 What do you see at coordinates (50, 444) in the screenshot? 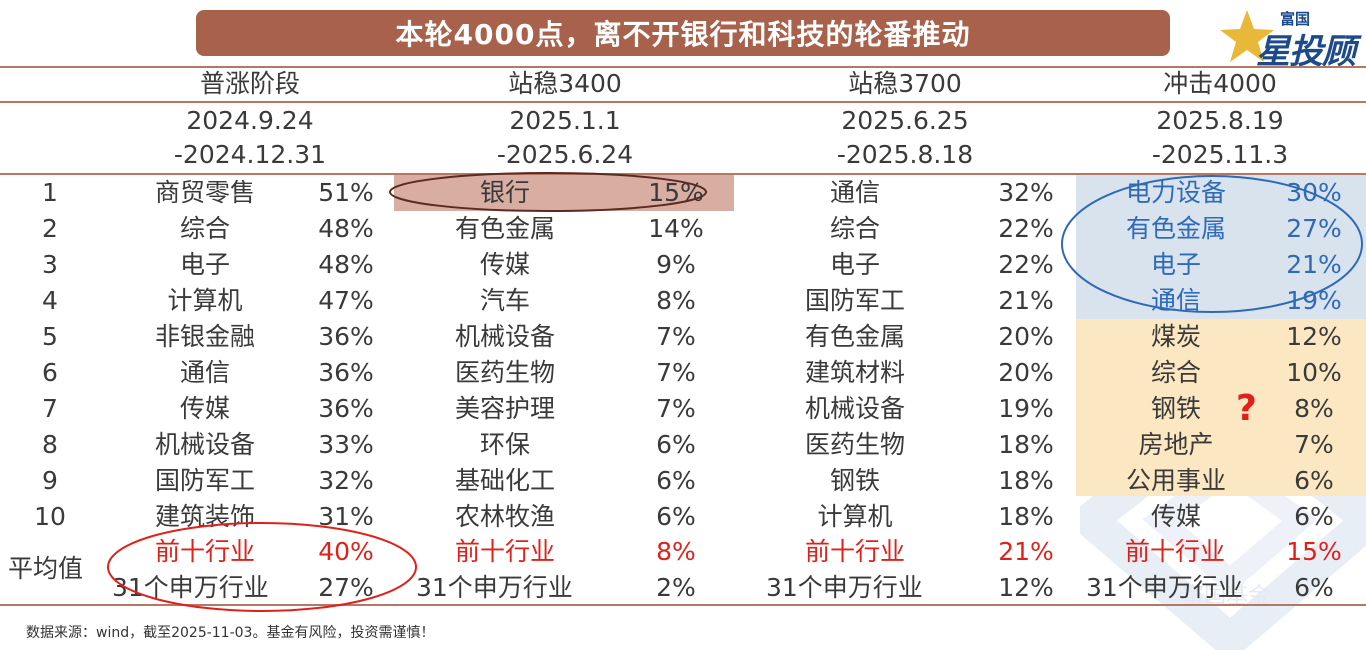
I see `rank-number: 8` at bounding box center [50, 444].